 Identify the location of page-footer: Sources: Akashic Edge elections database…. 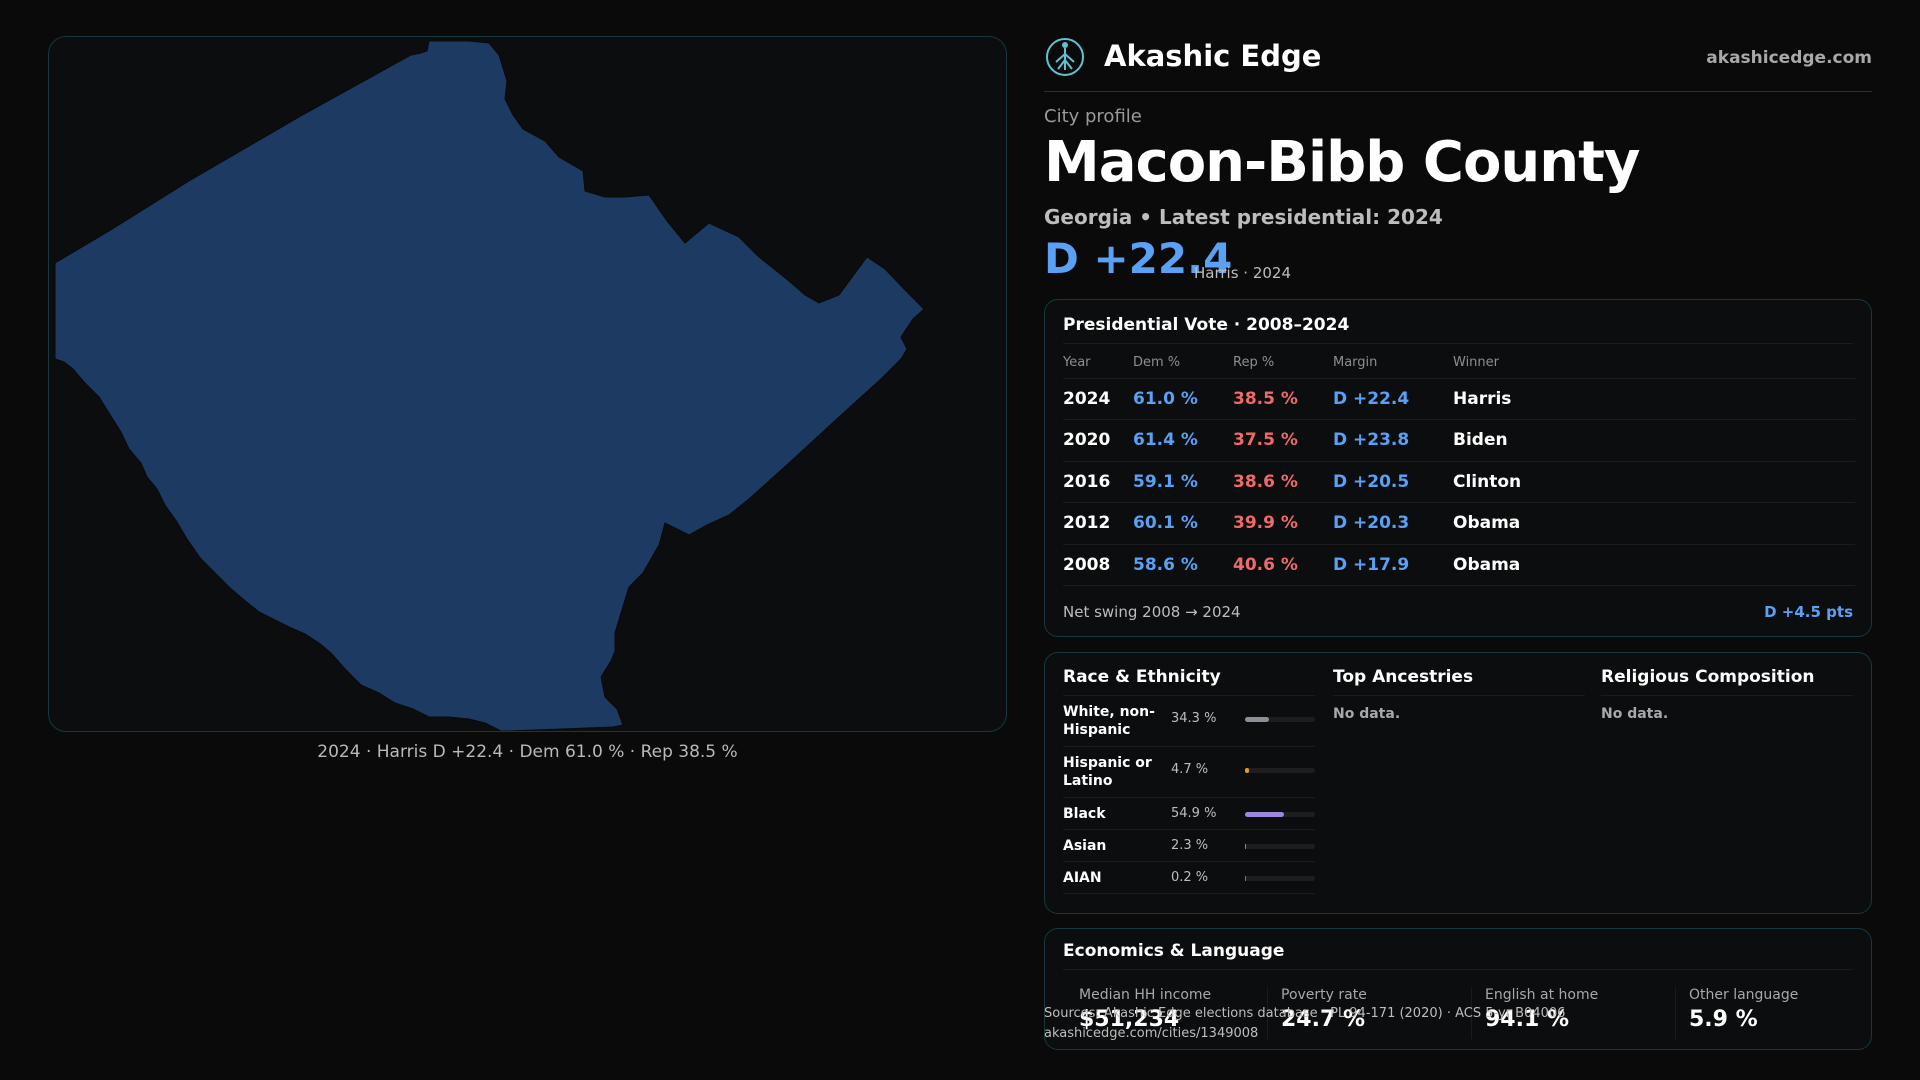
(1304, 1024).